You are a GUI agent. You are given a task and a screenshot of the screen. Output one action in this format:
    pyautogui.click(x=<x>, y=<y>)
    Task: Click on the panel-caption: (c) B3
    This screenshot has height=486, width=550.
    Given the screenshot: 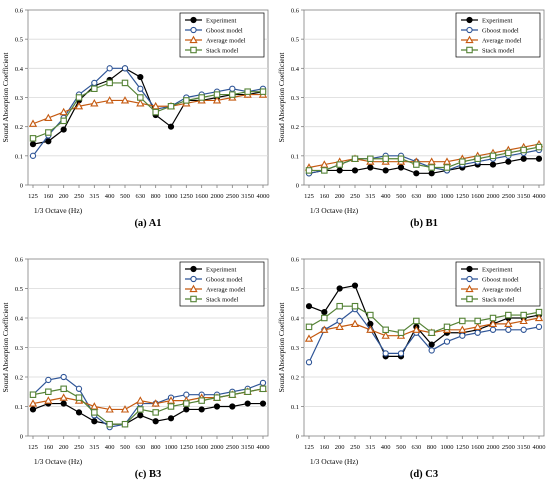 What is the action you would take?
    pyautogui.click(x=148, y=474)
    